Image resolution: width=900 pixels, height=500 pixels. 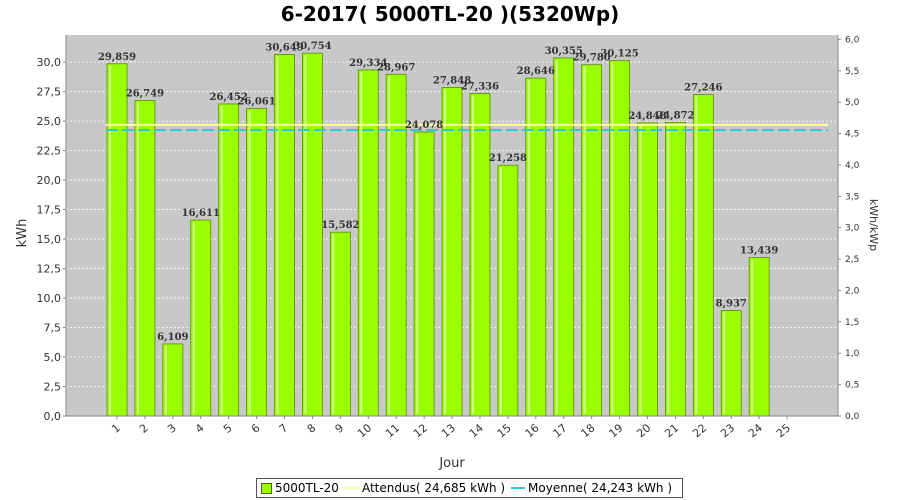 I want to click on legend-item-average: Moyenne( 24,243 kWh ), so click(x=591, y=488).